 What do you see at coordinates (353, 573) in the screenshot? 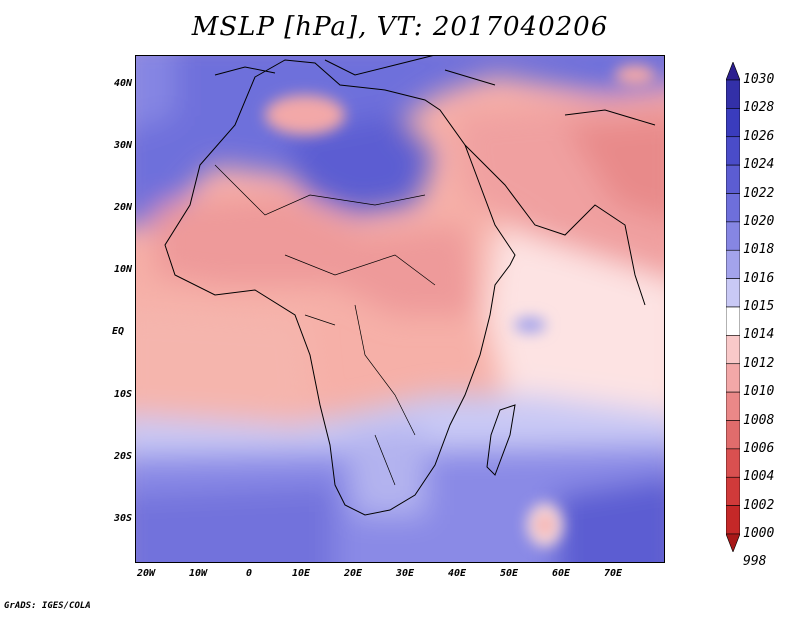
I see `lon-label: 20E` at bounding box center [353, 573].